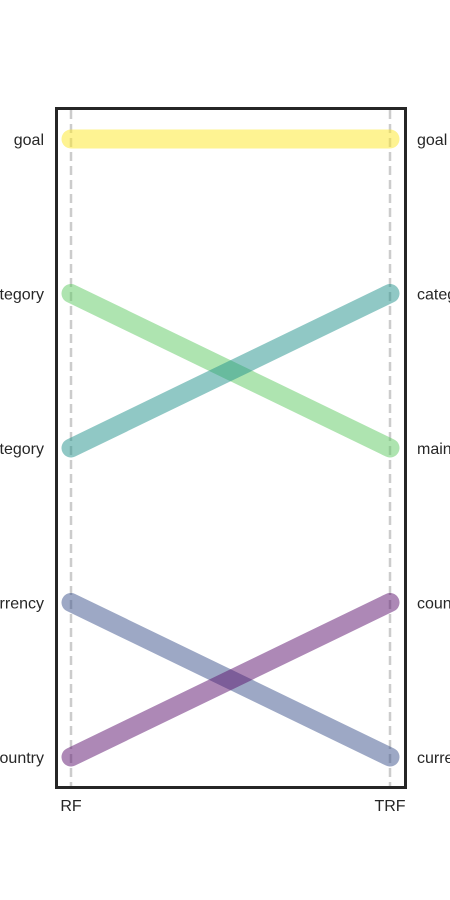 The image size is (450, 900). Describe the element at coordinates (432, 140) in the screenshot. I see `right-label-goal: goal` at that location.